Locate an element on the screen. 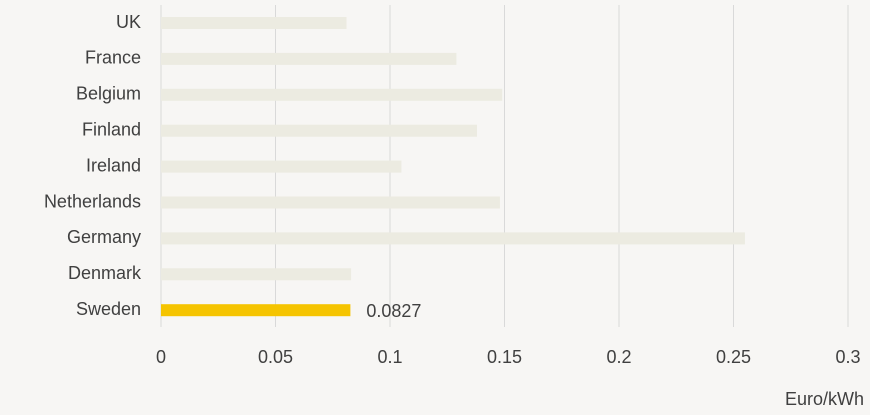 The image size is (870, 415). x-tick-label: 0.3 is located at coordinates (847, 357).